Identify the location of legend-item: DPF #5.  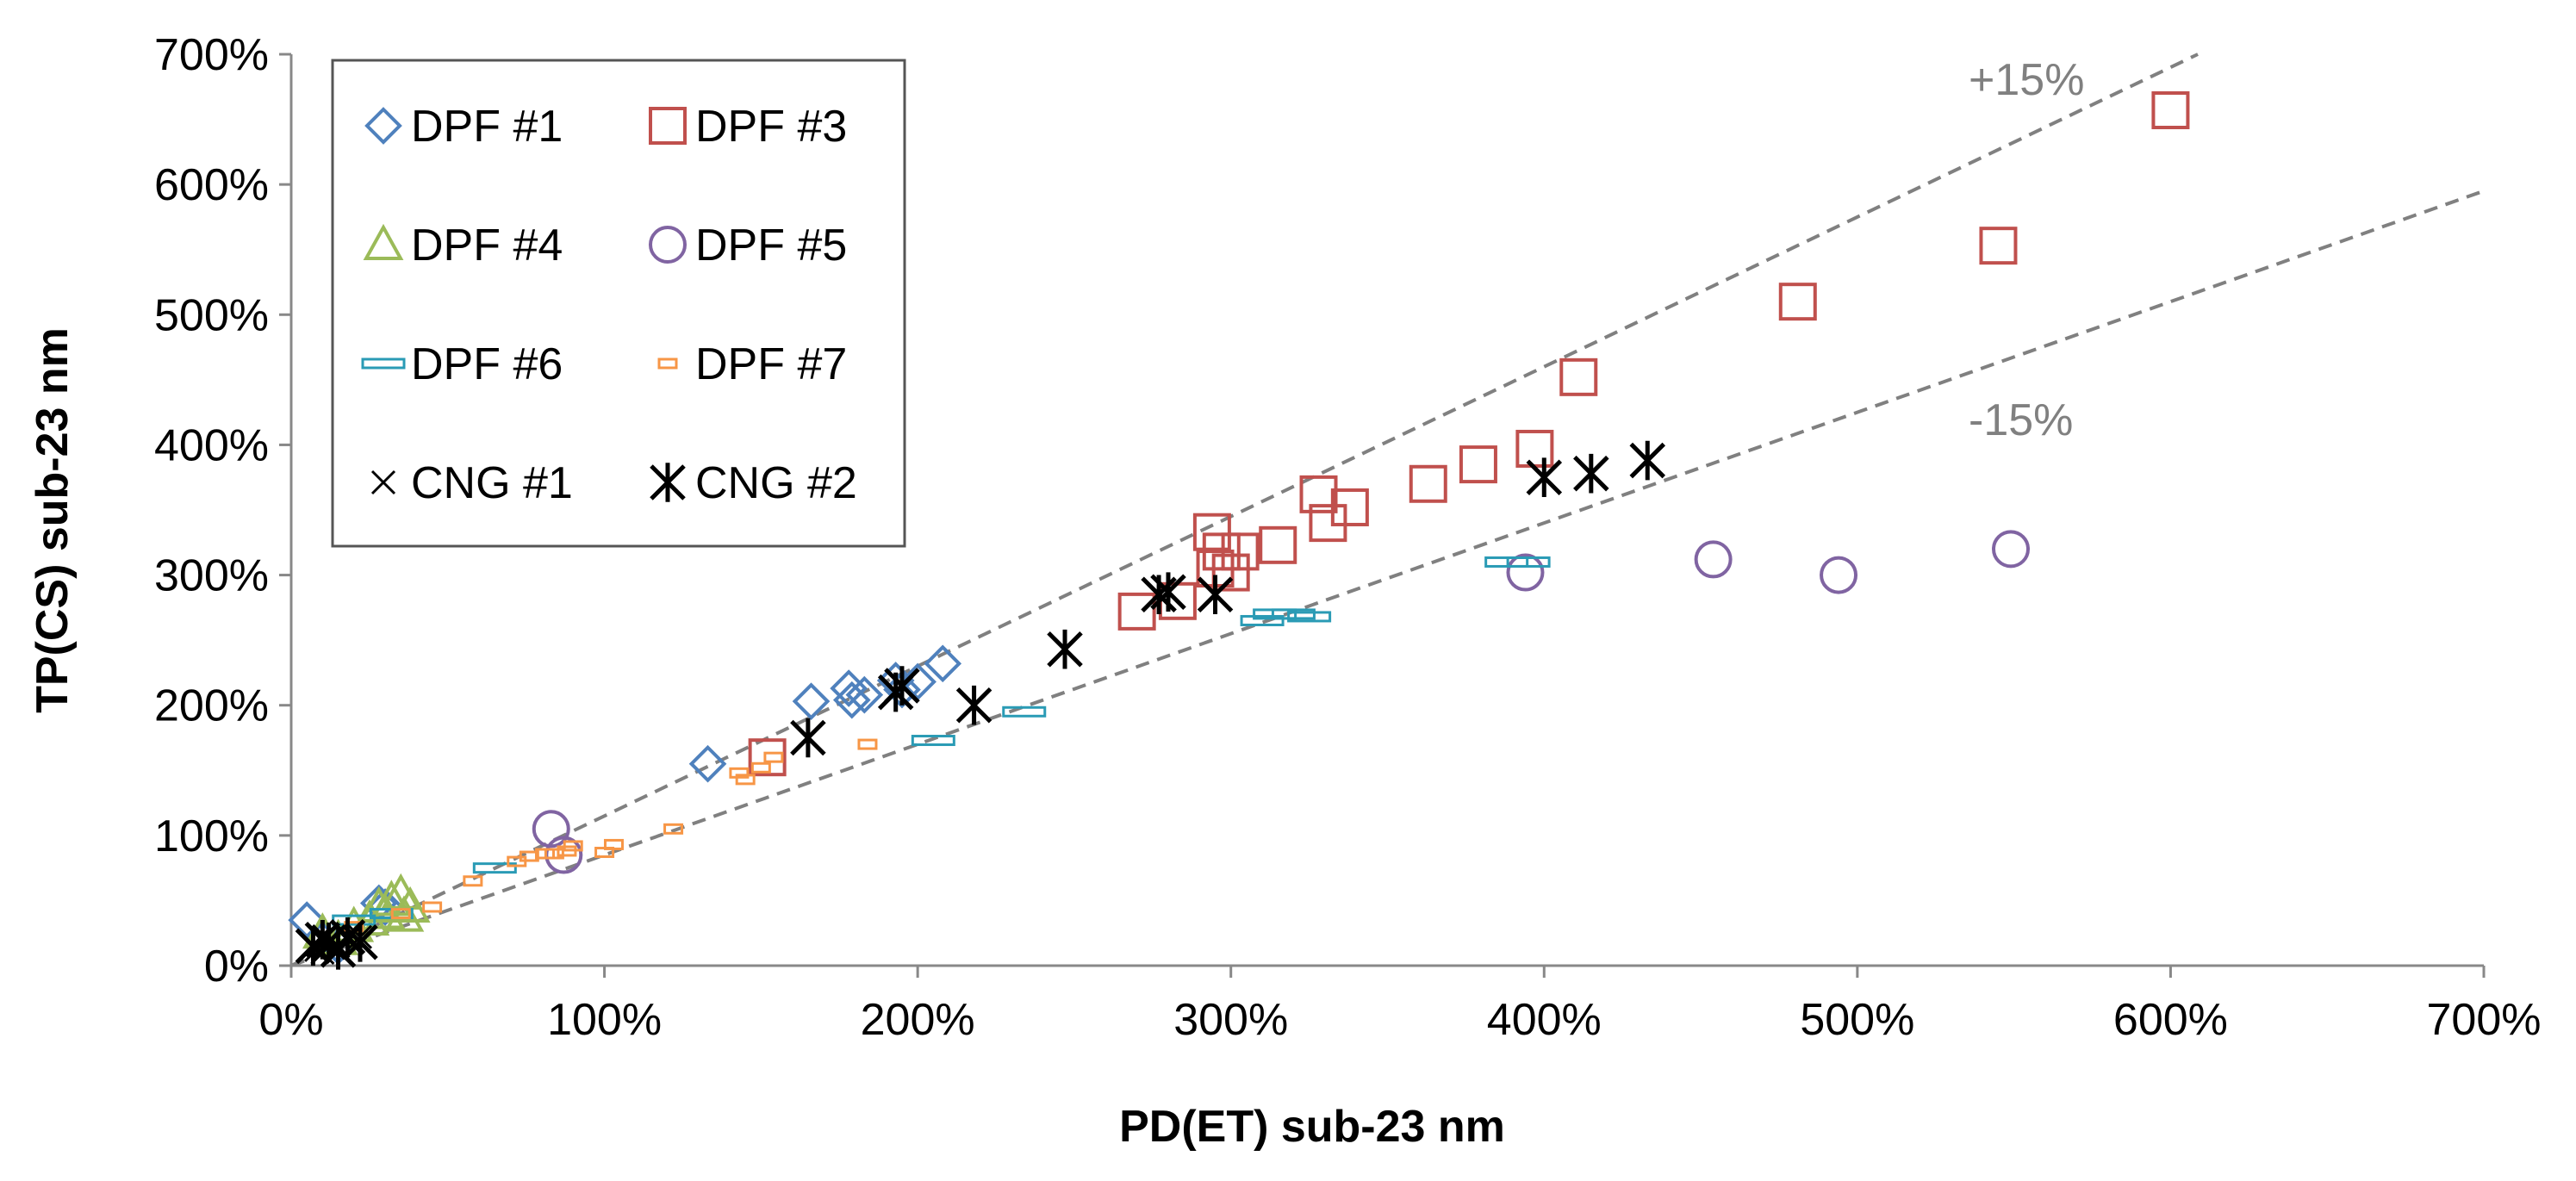
(748, 245).